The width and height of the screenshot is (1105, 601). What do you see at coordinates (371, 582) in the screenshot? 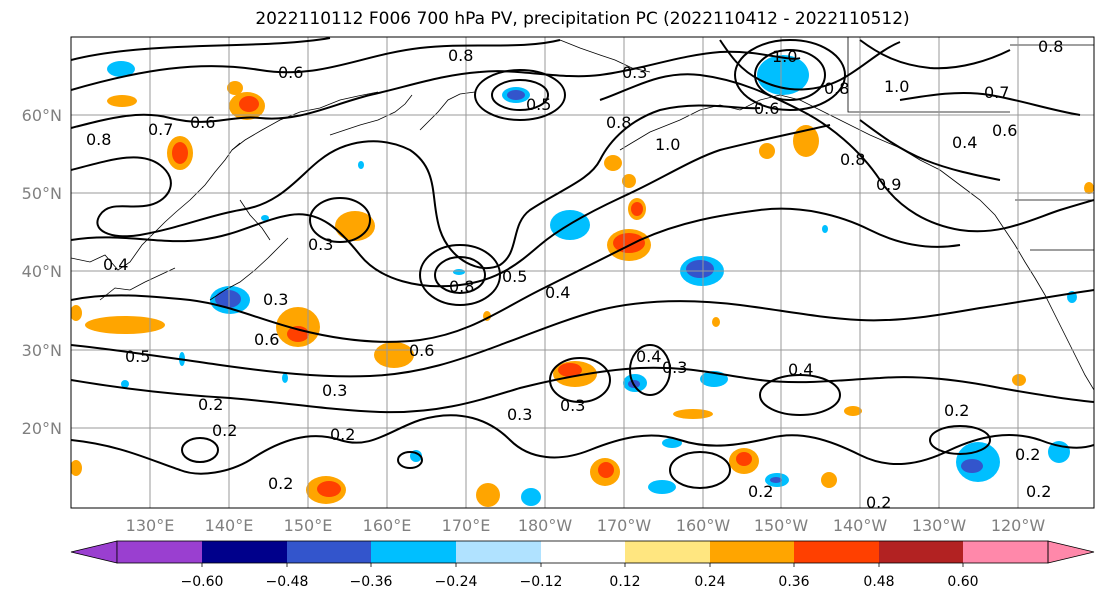
I see `colorbar-tick-label: −0.36` at bounding box center [371, 582].